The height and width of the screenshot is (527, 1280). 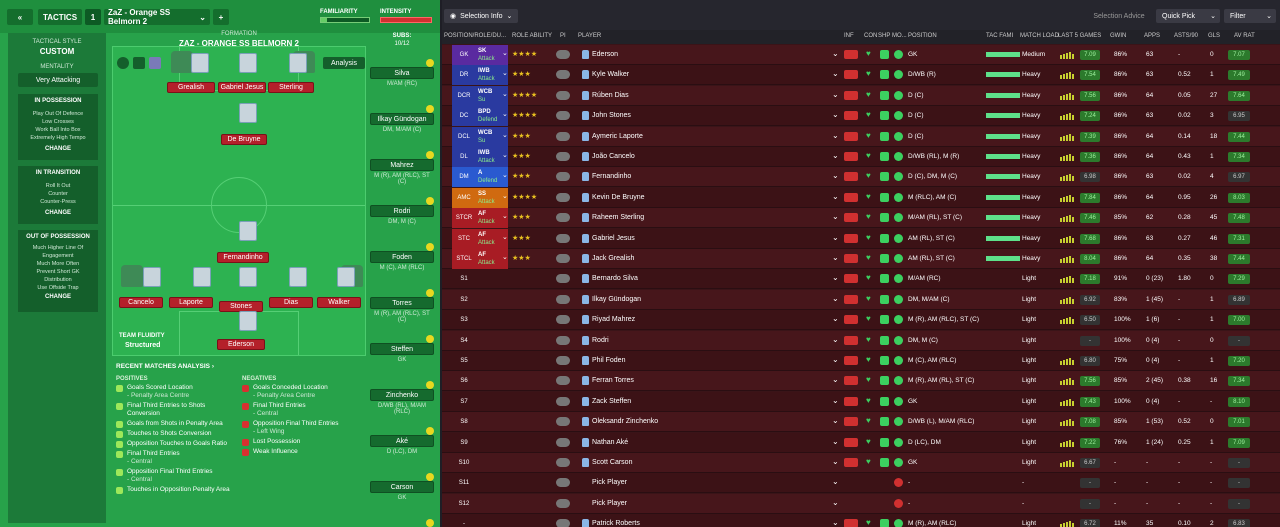 What do you see at coordinates (612, 462) in the screenshot?
I see `player-name: Scott Carson` at bounding box center [612, 462].